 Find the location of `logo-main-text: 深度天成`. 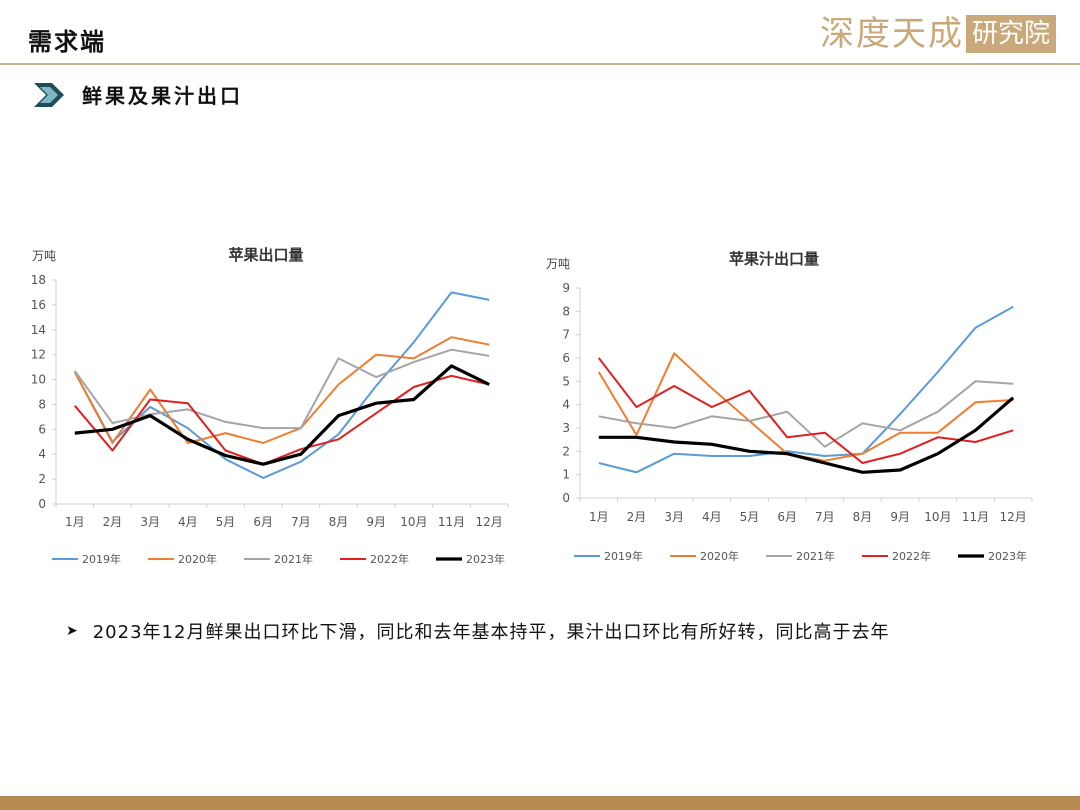

logo-main-text: 深度天成 is located at coordinates (891, 34).